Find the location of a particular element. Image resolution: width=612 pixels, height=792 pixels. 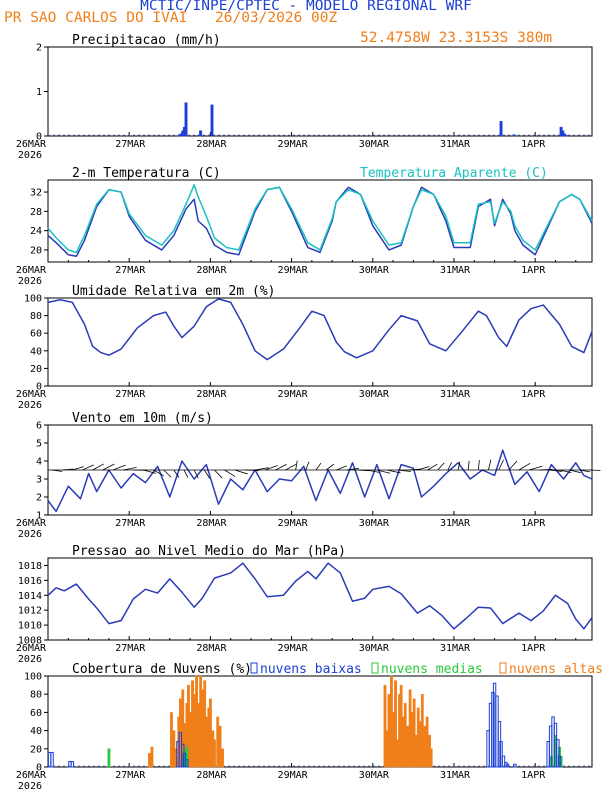

y-tick-label: 1016 is located at coordinates (30, 581).